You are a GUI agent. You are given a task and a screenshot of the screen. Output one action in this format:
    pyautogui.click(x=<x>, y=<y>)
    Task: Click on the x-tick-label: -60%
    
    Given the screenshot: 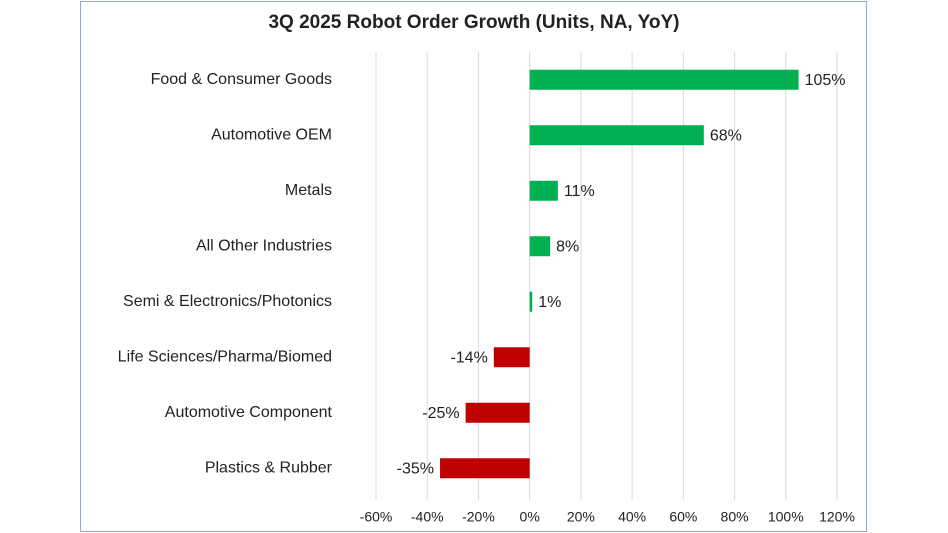 What is the action you would take?
    pyautogui.click(x=376, y=517)
    